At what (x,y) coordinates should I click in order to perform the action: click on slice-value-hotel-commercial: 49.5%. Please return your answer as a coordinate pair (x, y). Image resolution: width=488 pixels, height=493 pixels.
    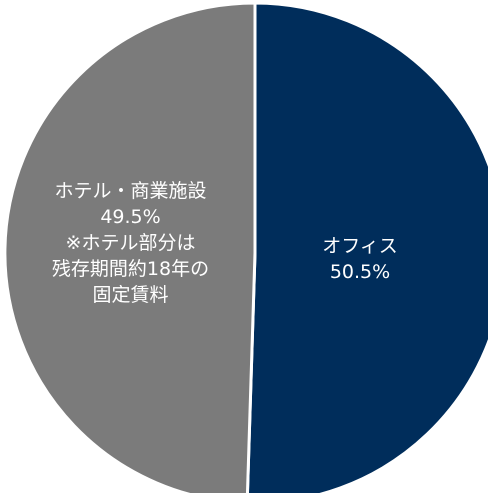
    Looking at the image, I should click on (130, 217).